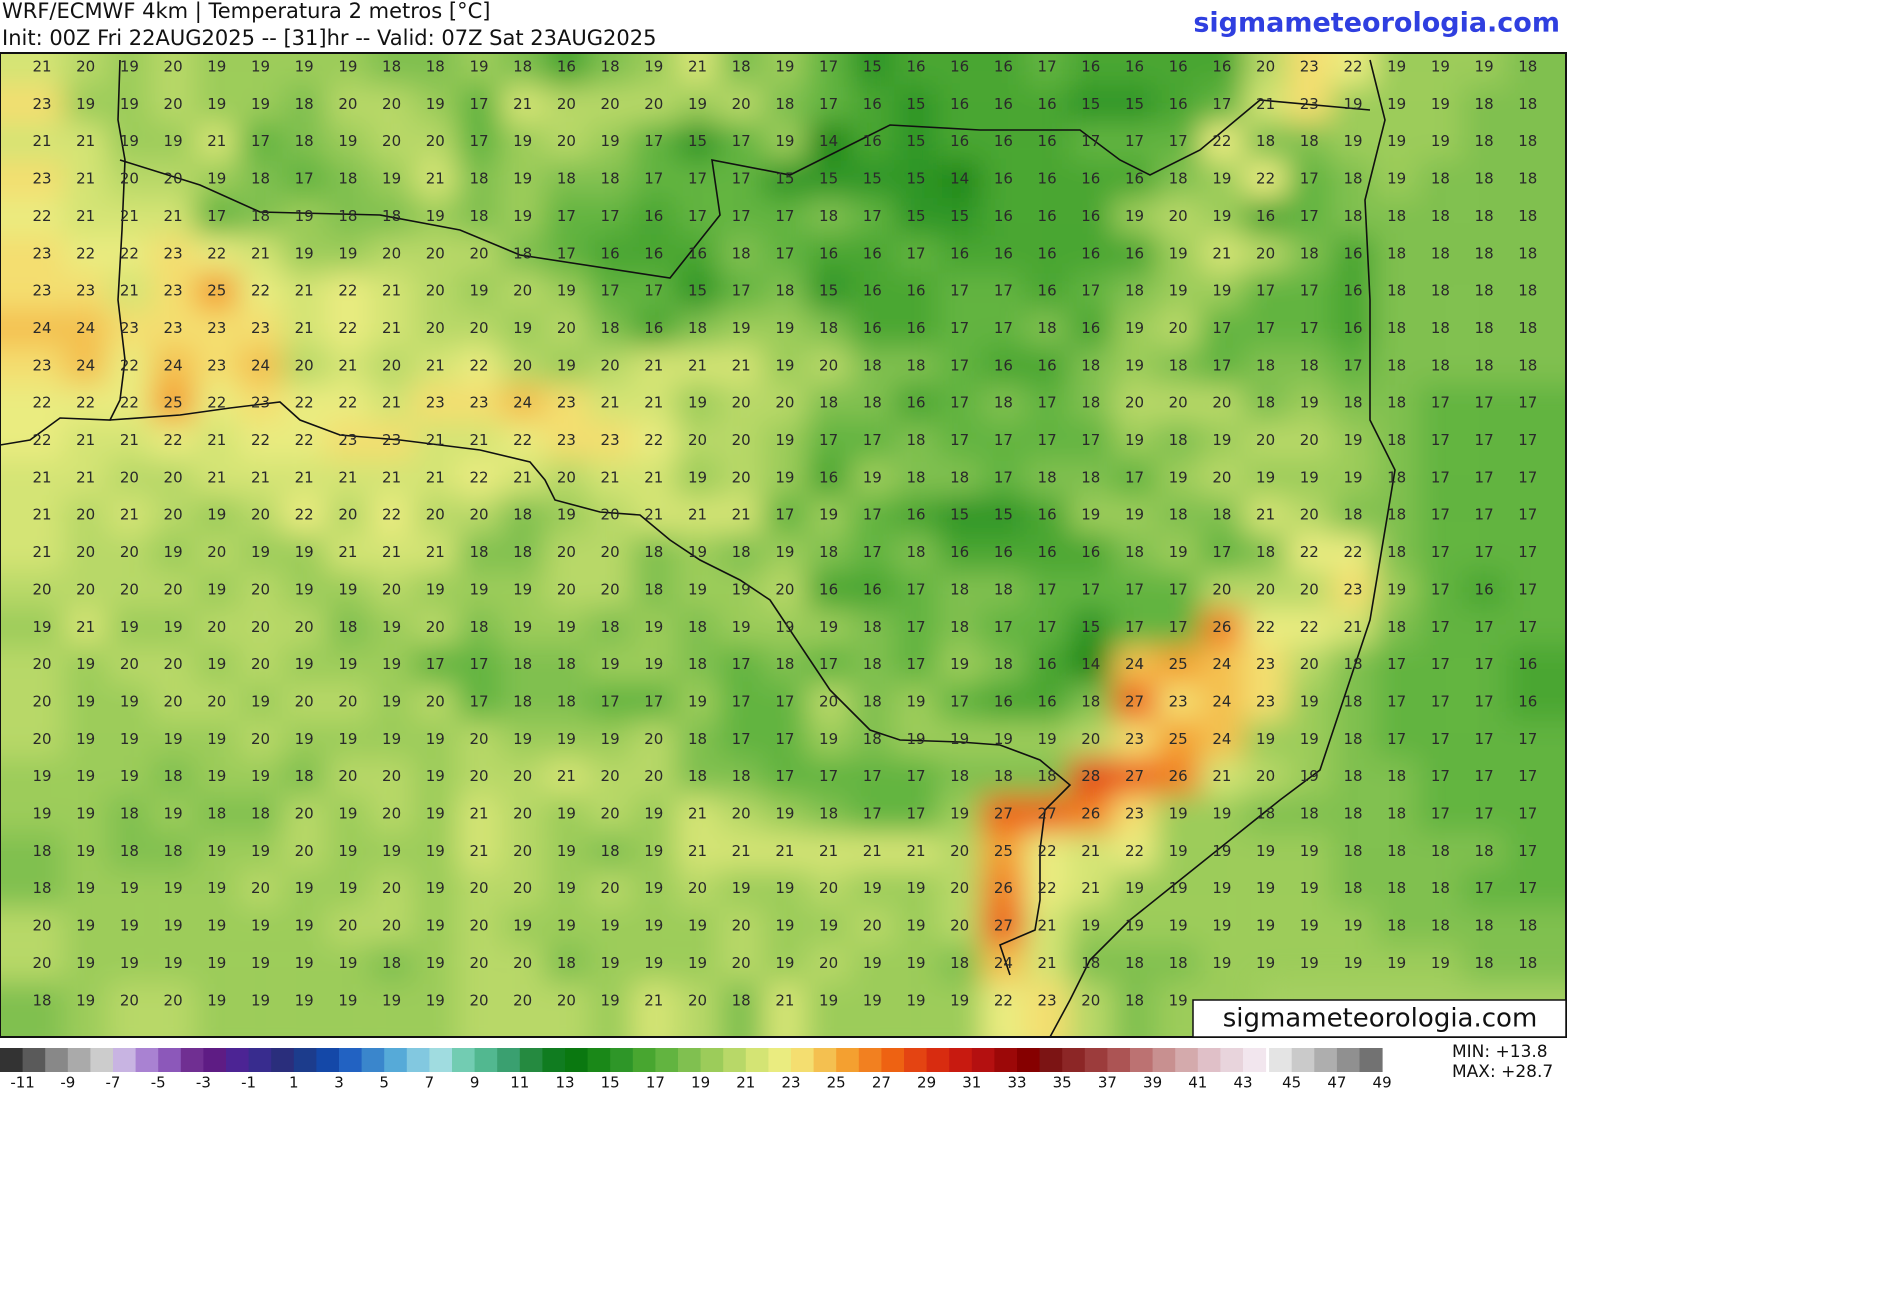 The height and width of the screenshot is (1316, 1890). What do you see at coordinates (1382, 1083) in the screenshot?
I see `colorbar-tick-label: 49` at bounding box center [1382, 1083].